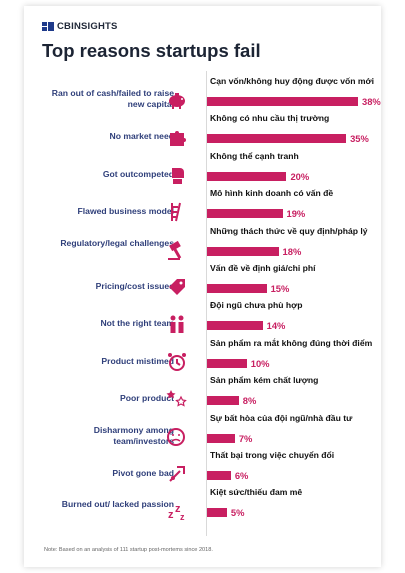 The width and height of the screenshot is (405, 573). Describe the element at coordinates (177, 250) in the screenshot. I see `gavel-icon` at that location.